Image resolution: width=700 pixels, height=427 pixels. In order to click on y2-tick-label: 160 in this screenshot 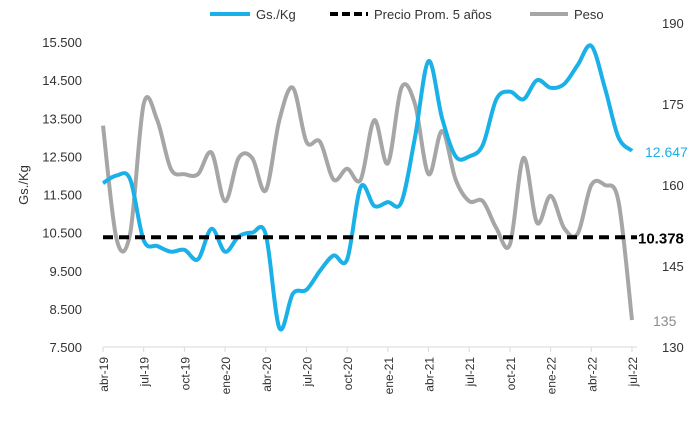, I will do `click(673, 185)`.